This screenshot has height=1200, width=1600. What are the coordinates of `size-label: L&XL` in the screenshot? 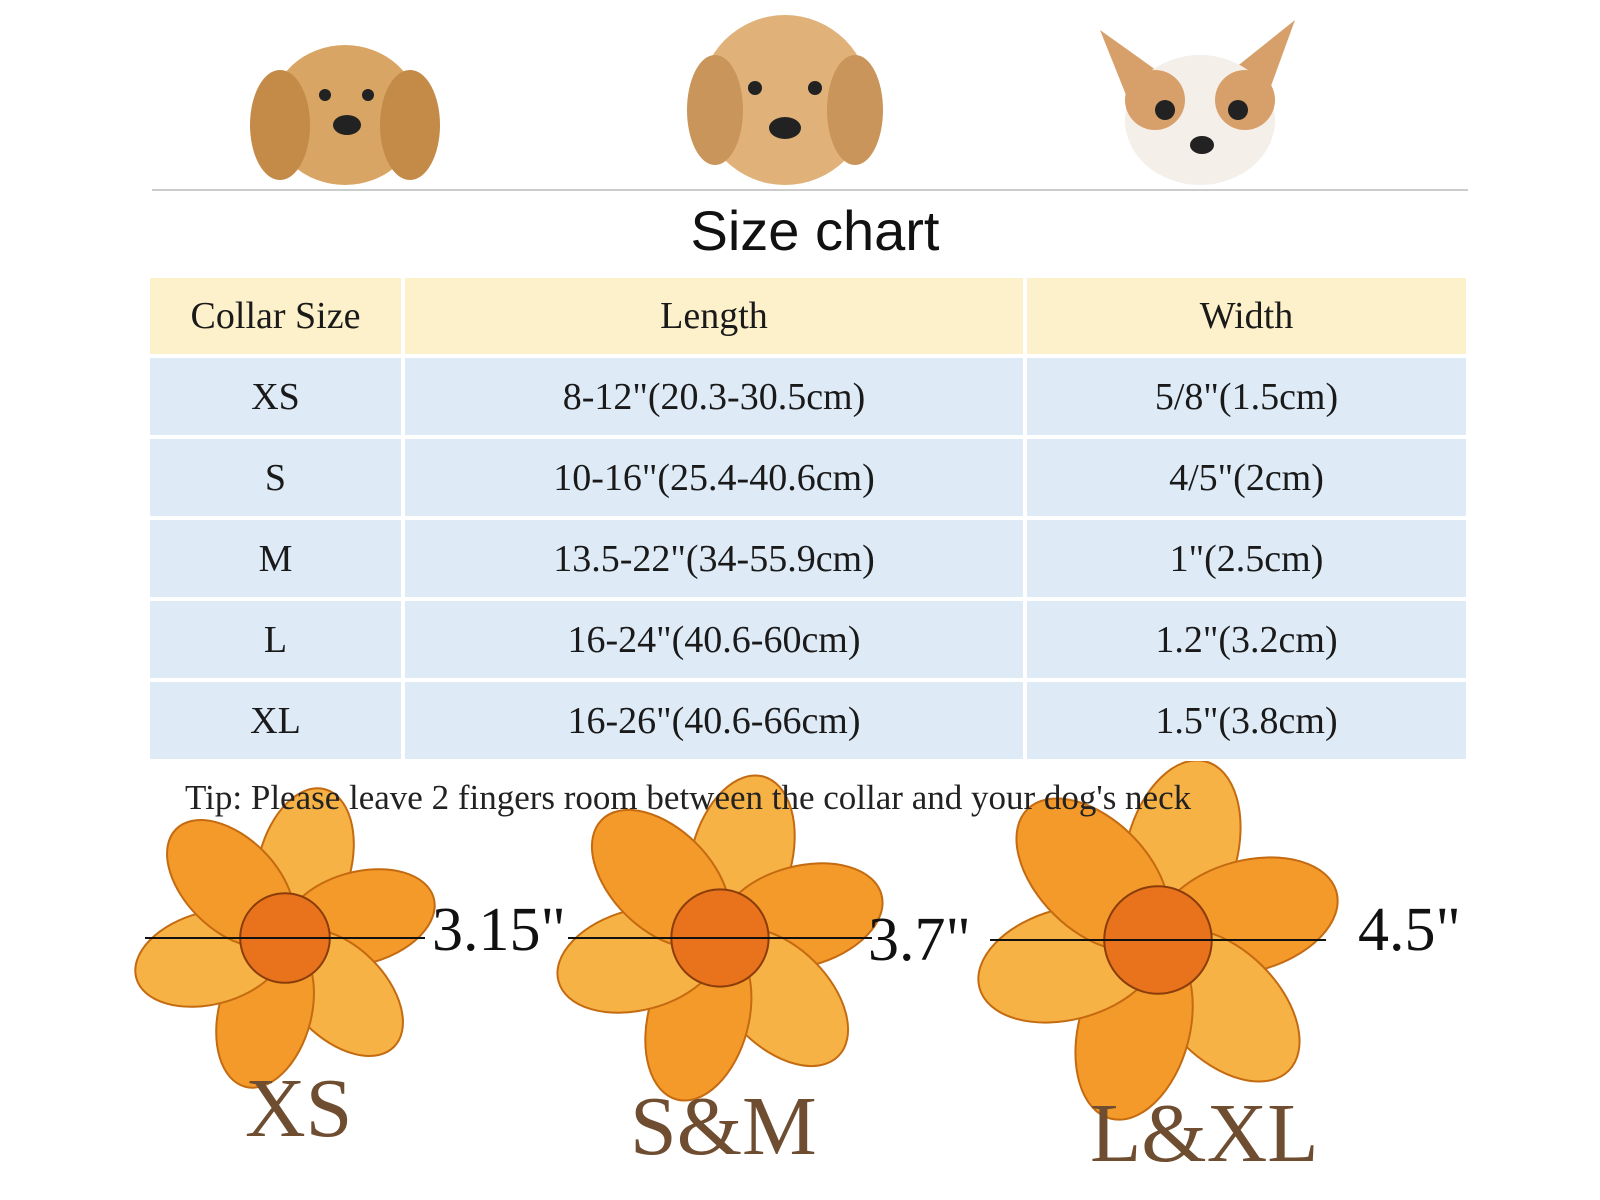 It's located at (1204, 1133).